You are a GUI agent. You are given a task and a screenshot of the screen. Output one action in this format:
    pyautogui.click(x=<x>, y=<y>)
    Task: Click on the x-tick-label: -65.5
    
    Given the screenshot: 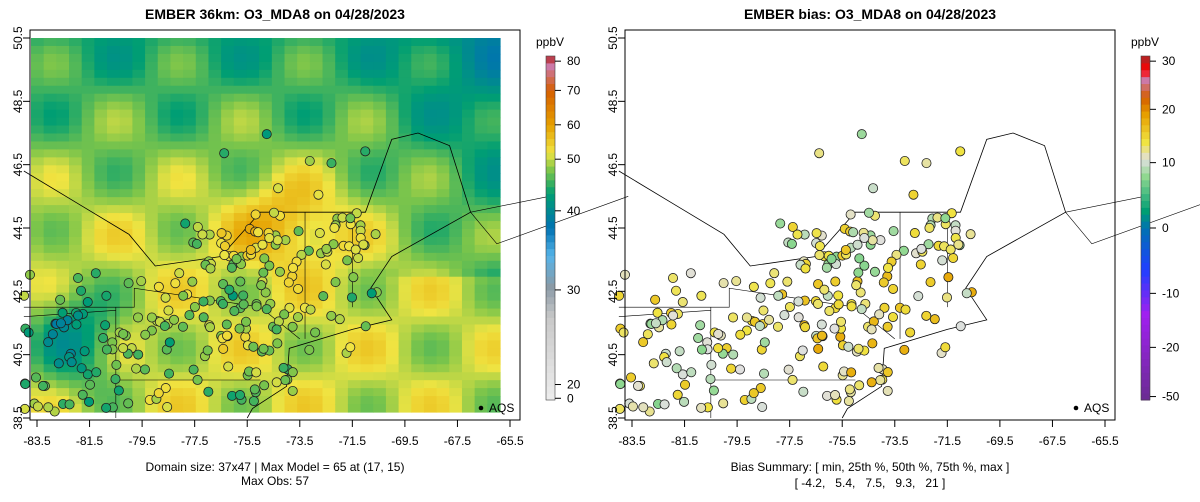 What is the action you would take?
    pyautogui.click(x=510, y=441)
    